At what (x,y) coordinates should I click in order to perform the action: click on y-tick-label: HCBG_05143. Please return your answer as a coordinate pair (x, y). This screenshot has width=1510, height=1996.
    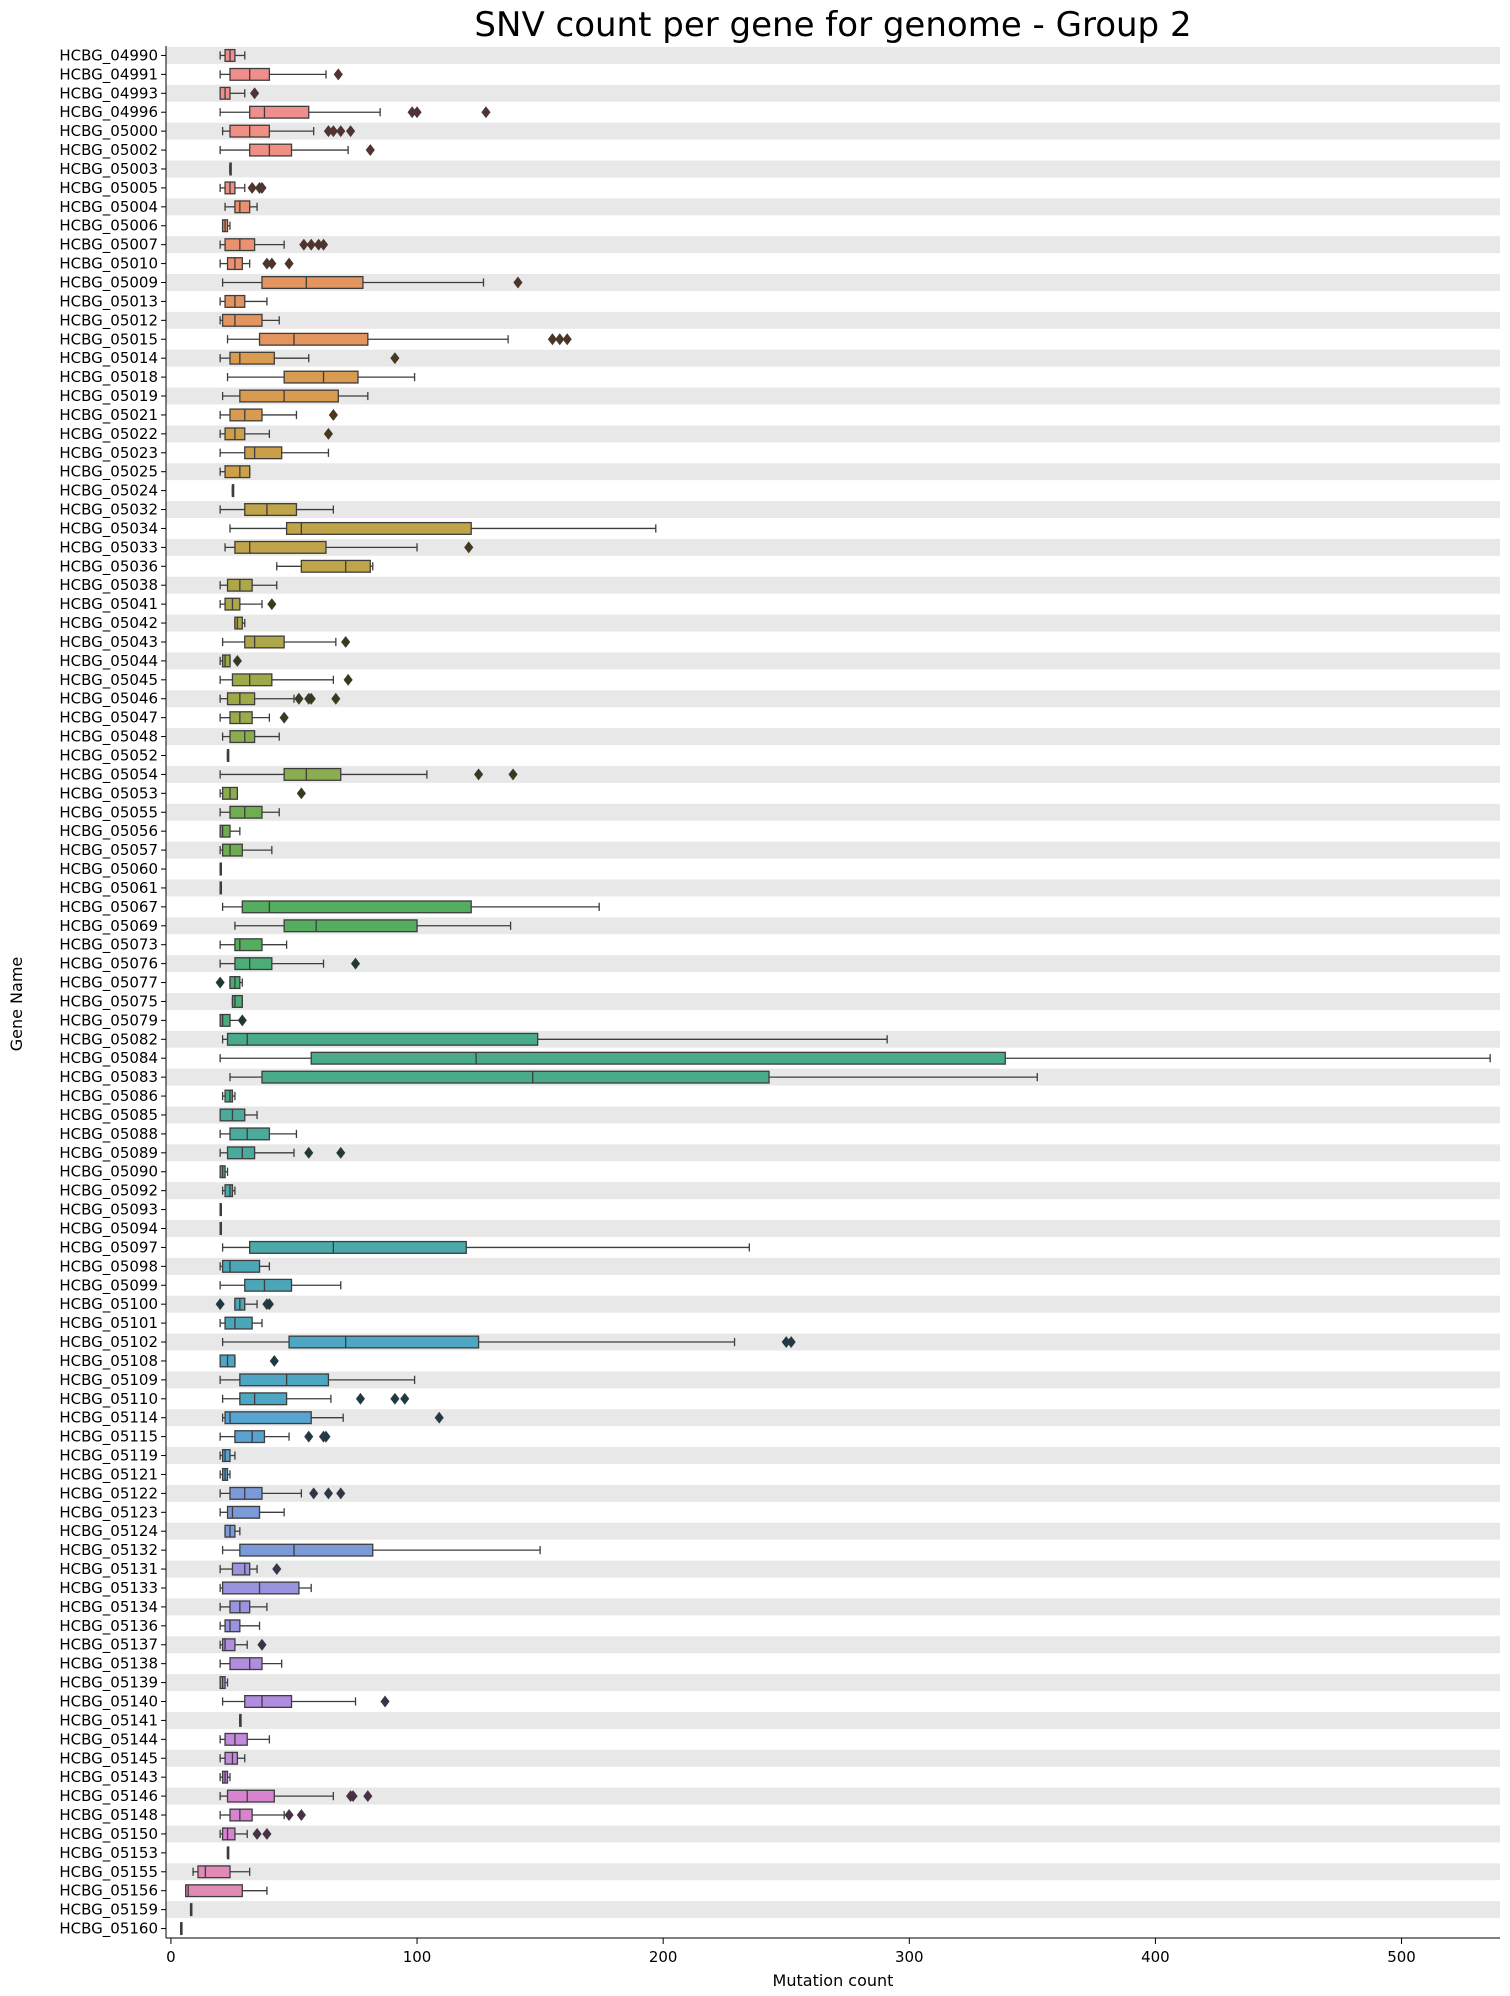
    Looking at the image, I should click on (108, 1777).